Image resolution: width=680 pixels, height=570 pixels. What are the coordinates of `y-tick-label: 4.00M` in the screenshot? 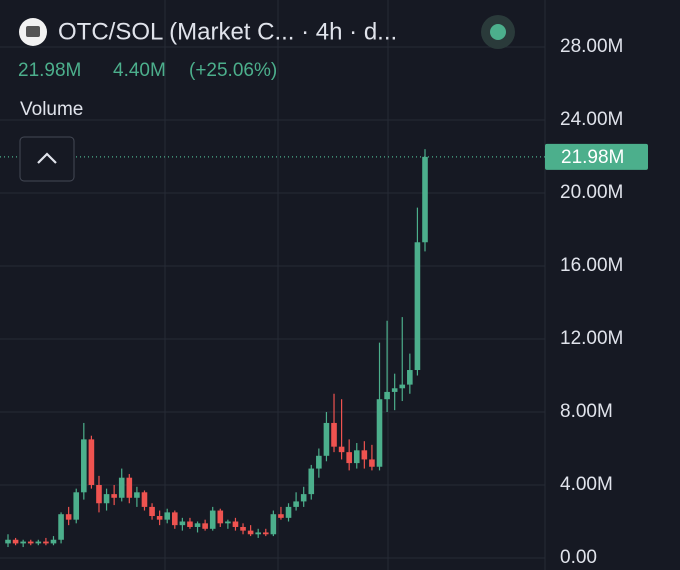 It's located at (586, 484).